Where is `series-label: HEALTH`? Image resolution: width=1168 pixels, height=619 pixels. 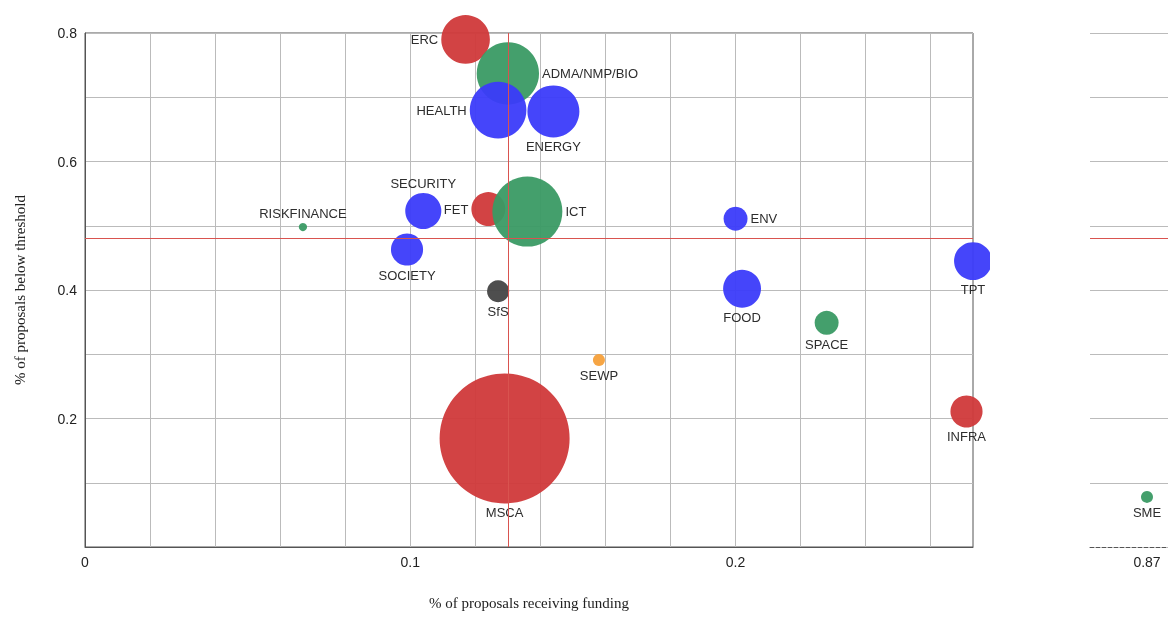
series-label: HEALTH is located at coordinates (441, 110).